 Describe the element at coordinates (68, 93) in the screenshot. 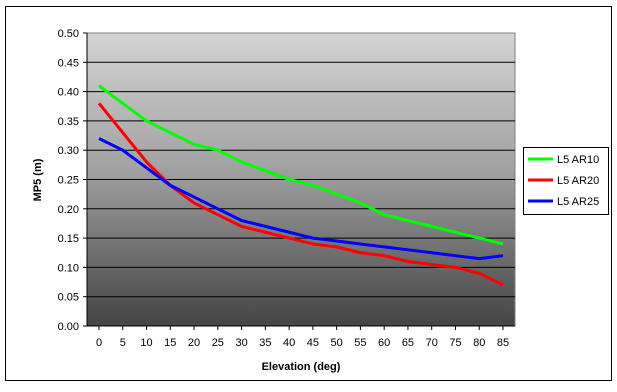

I see `y-tick-label: 0.40` at that location.